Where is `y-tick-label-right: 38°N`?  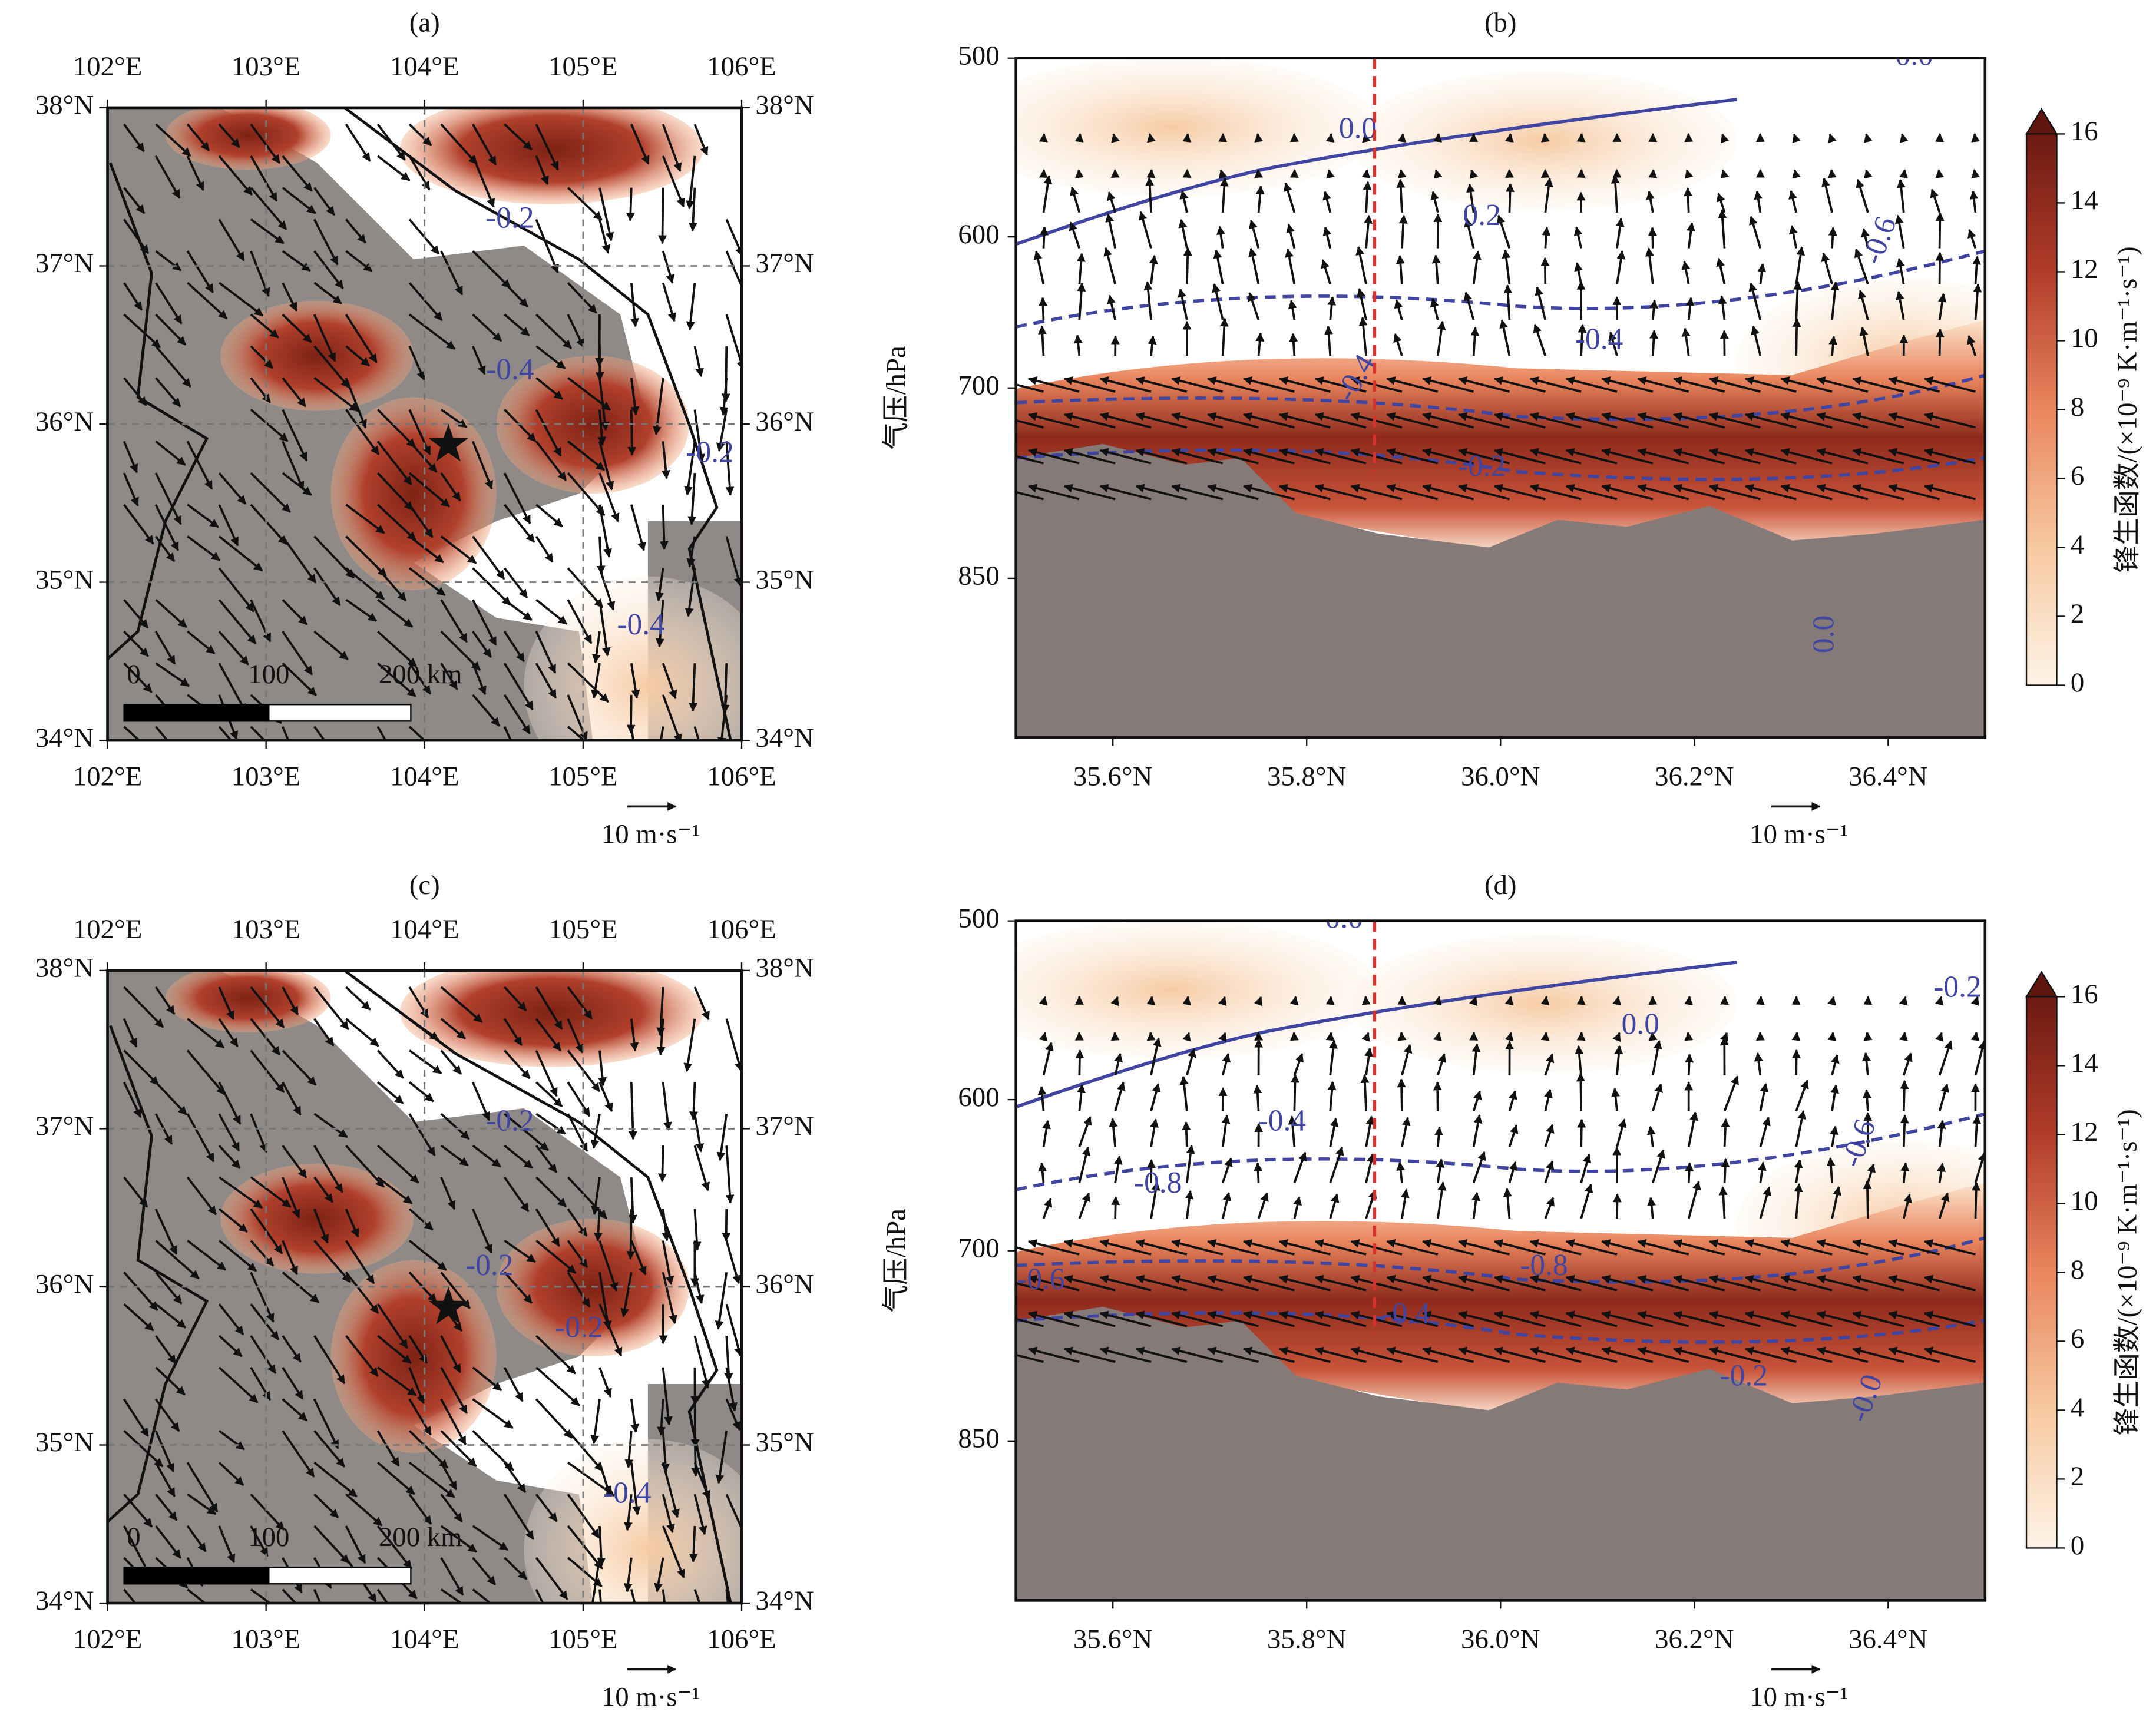
y-tick-label-right: 38°N is located at coordinates (784, 105).